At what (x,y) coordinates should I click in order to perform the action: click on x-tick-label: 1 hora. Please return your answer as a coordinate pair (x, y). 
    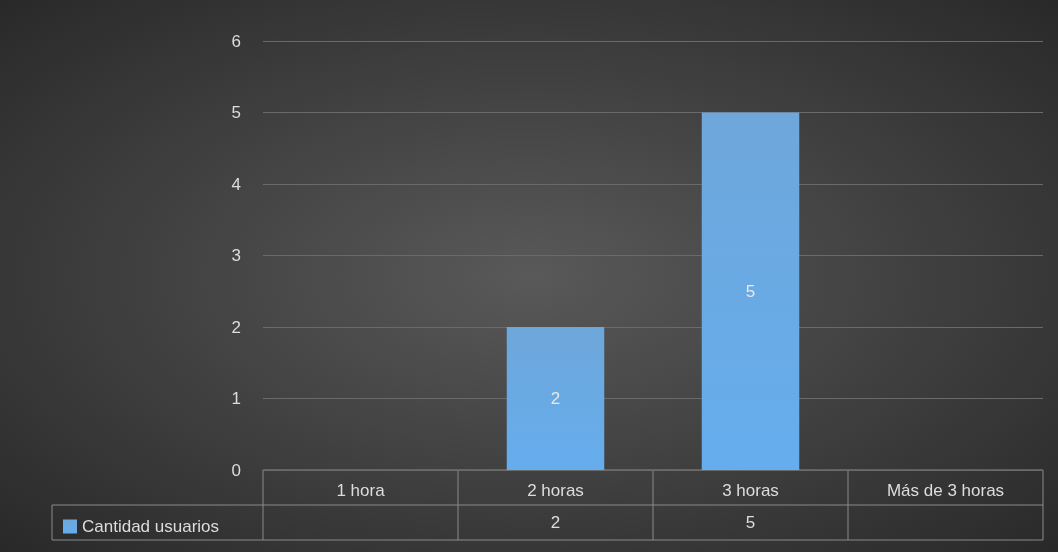
    Looking at the image, I should click on (361, 490).